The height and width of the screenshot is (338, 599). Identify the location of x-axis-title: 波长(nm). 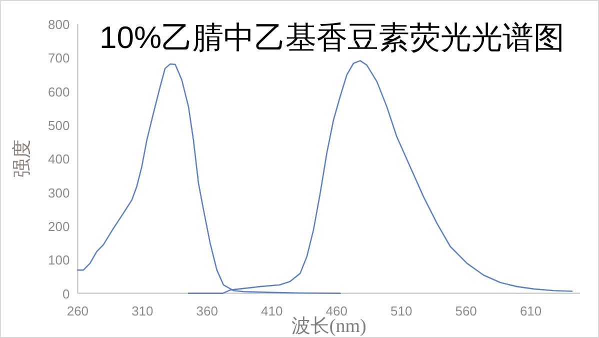
(328, 326).